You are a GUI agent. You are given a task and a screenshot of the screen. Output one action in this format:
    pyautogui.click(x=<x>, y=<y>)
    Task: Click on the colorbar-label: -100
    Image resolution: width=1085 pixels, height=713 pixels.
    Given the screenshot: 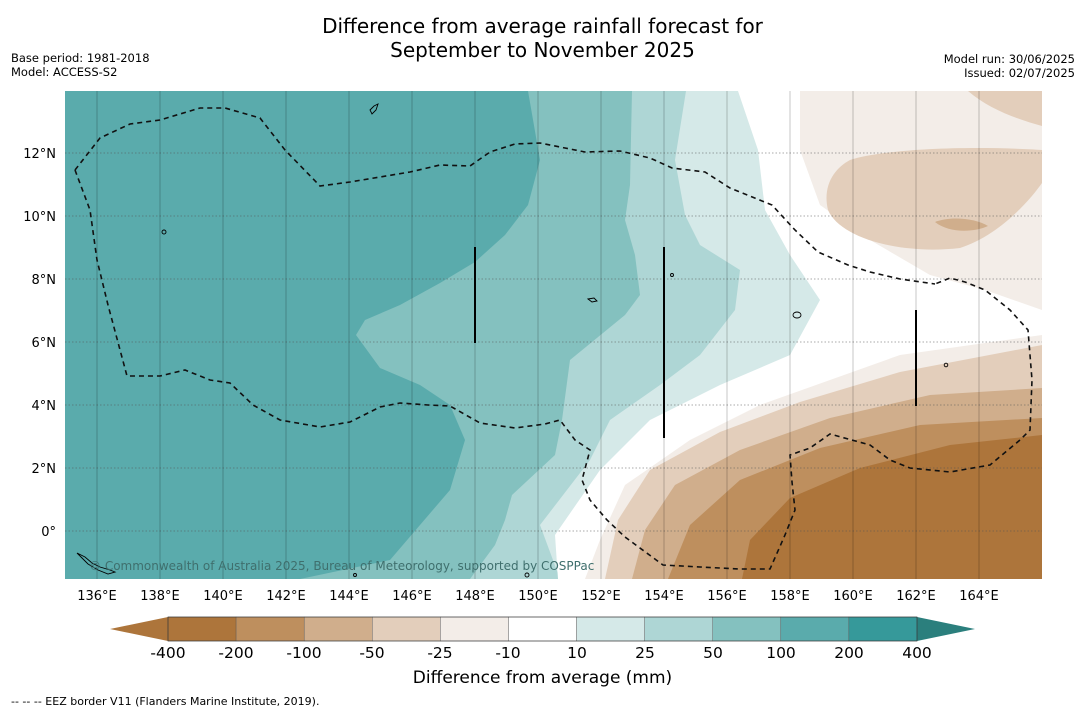 What is the action you would take?
    pyautogui.click(x=303, y=653)
    